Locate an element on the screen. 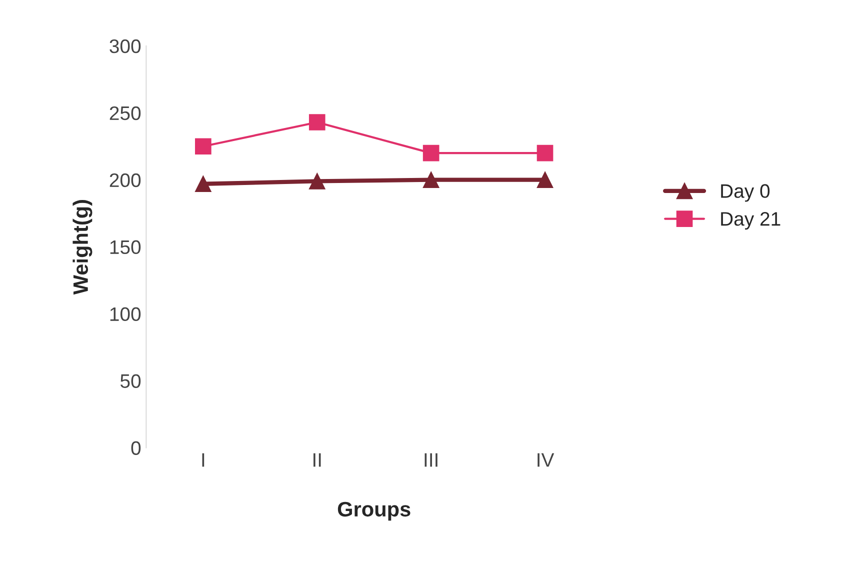 This screenshot has height=574, width=860. legend-label: Day 0 is located at coordinates (745, 193).